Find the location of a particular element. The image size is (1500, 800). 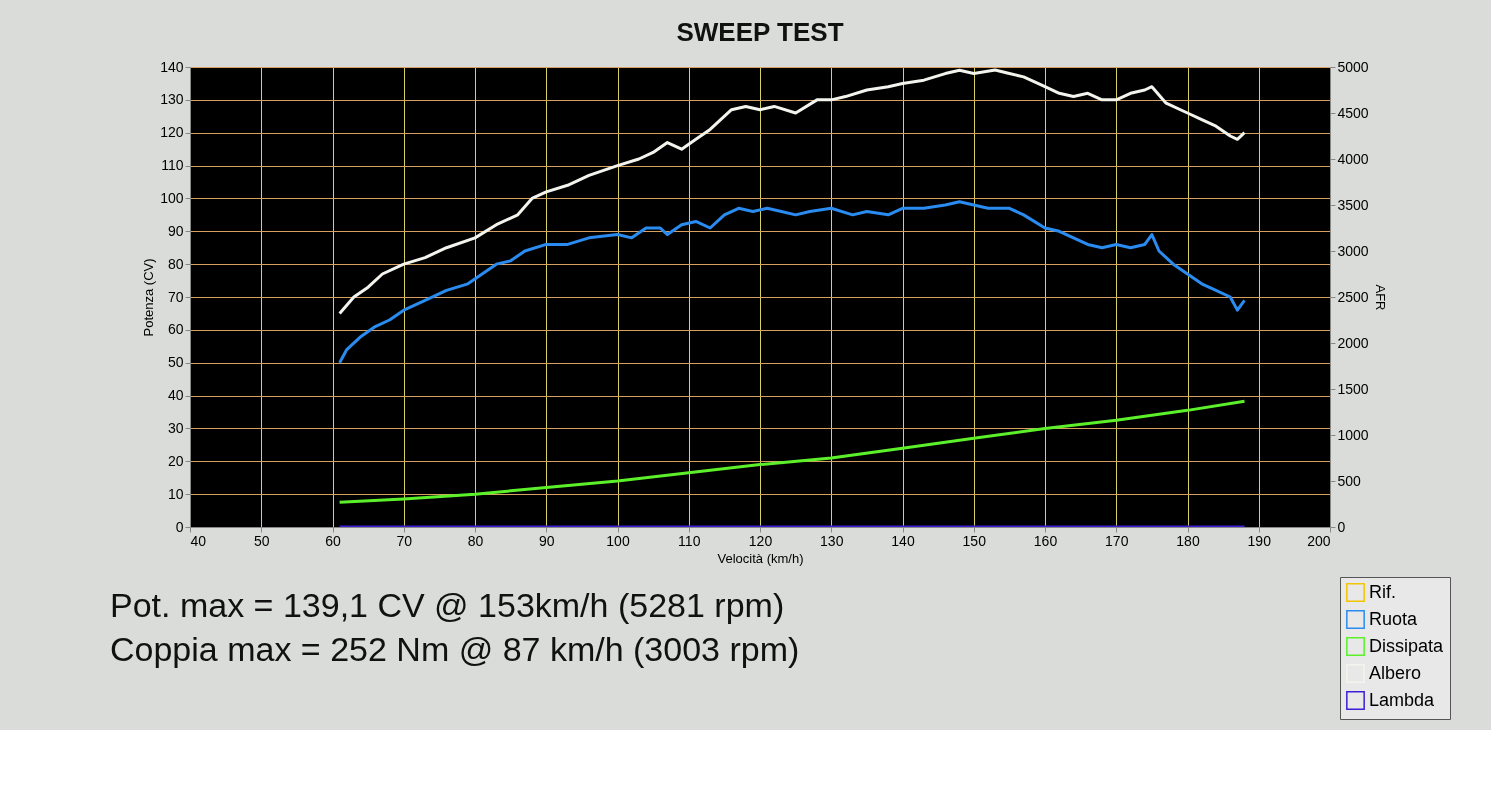

x-tick-label: 60 is located at coordinates (333, 540).